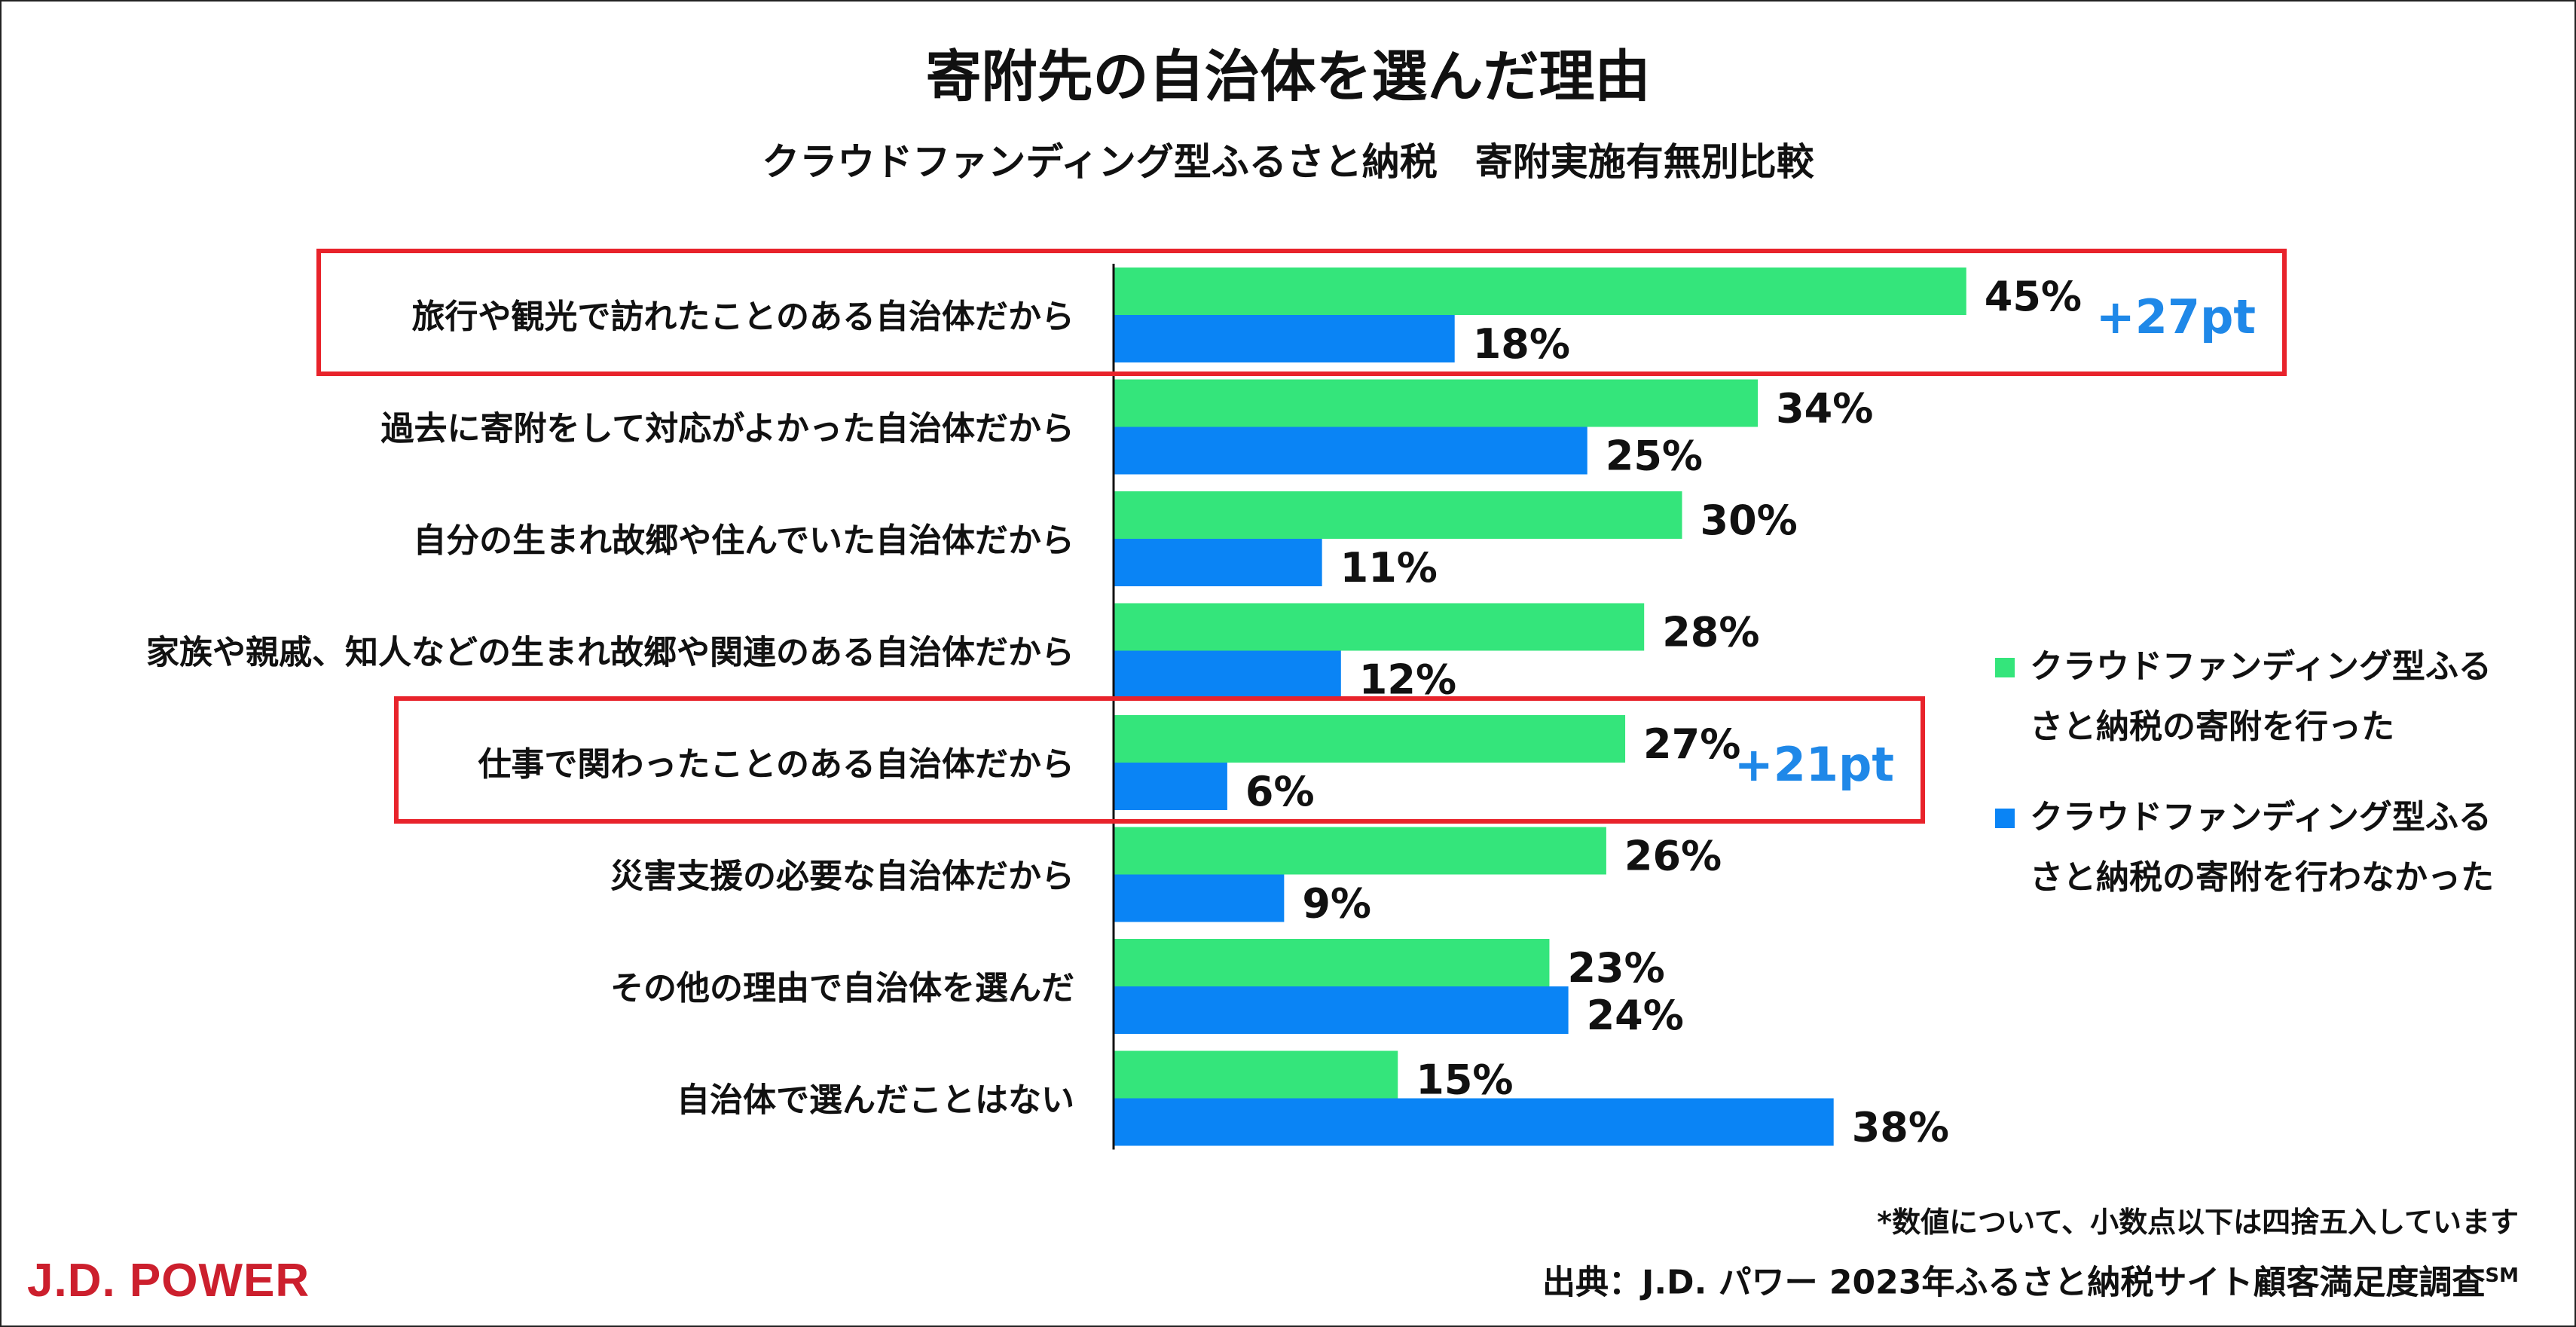  I want to click on data-label: 24%, so click(1635, 1016).